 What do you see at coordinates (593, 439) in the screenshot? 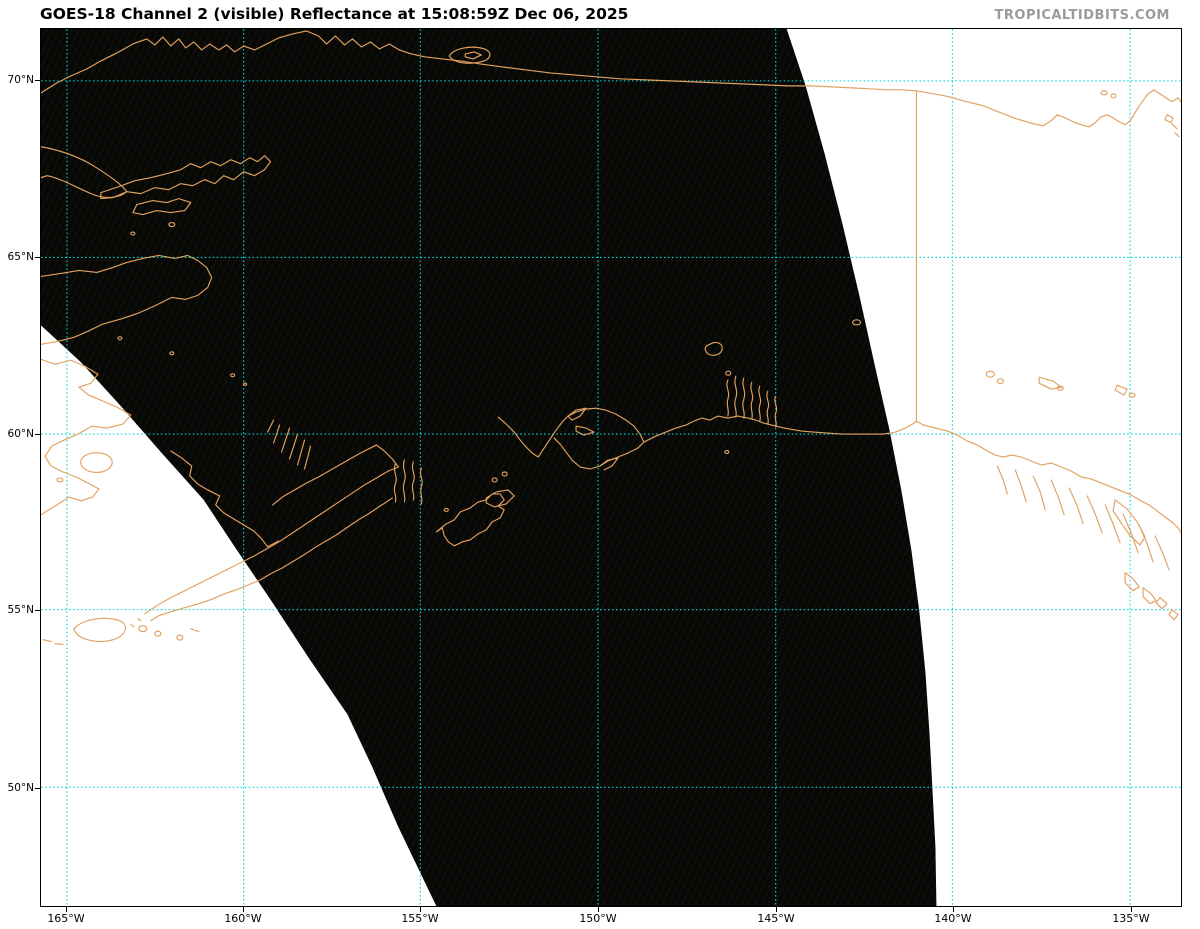
I see `kenai-fjord-details` at bounding box center [593, 439].